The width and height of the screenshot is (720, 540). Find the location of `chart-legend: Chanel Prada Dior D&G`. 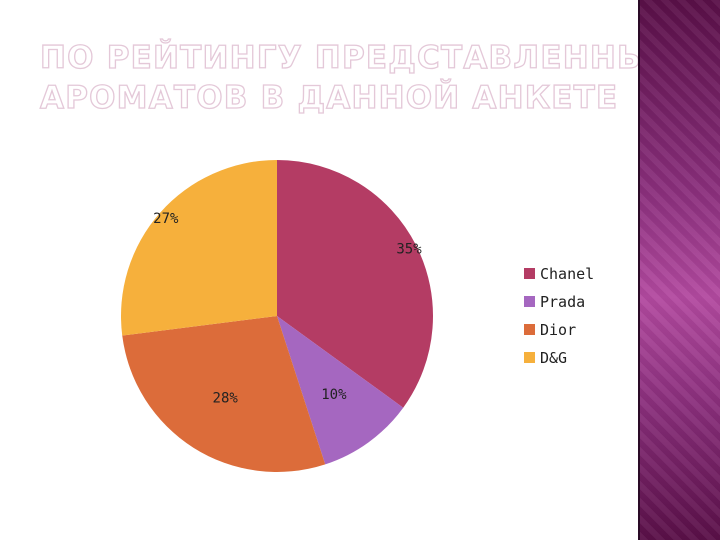

chart-legend: Chanel Prada Dior D&G is located at coordinates (559, 316).